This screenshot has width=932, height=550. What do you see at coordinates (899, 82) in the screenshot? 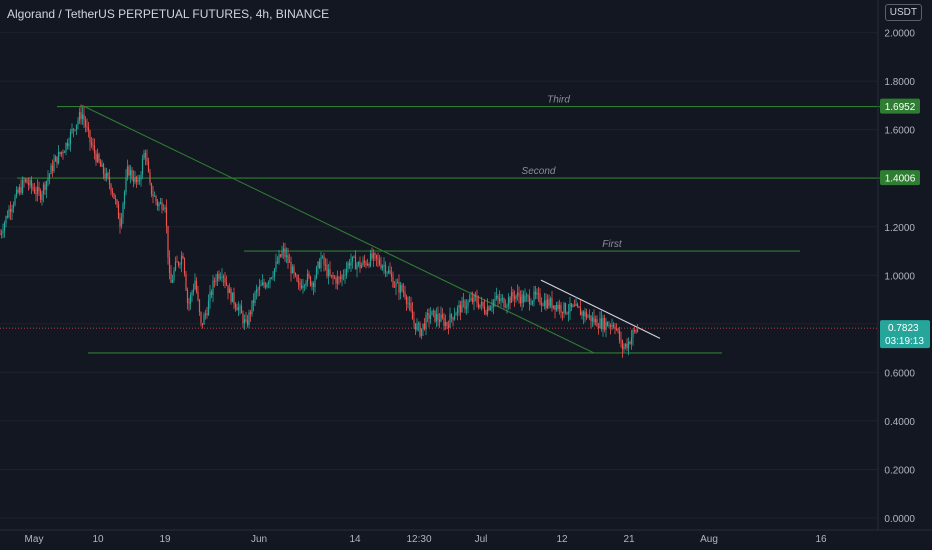
I see `y-tick-label: 1.8000` at bounding box center [899, 82].